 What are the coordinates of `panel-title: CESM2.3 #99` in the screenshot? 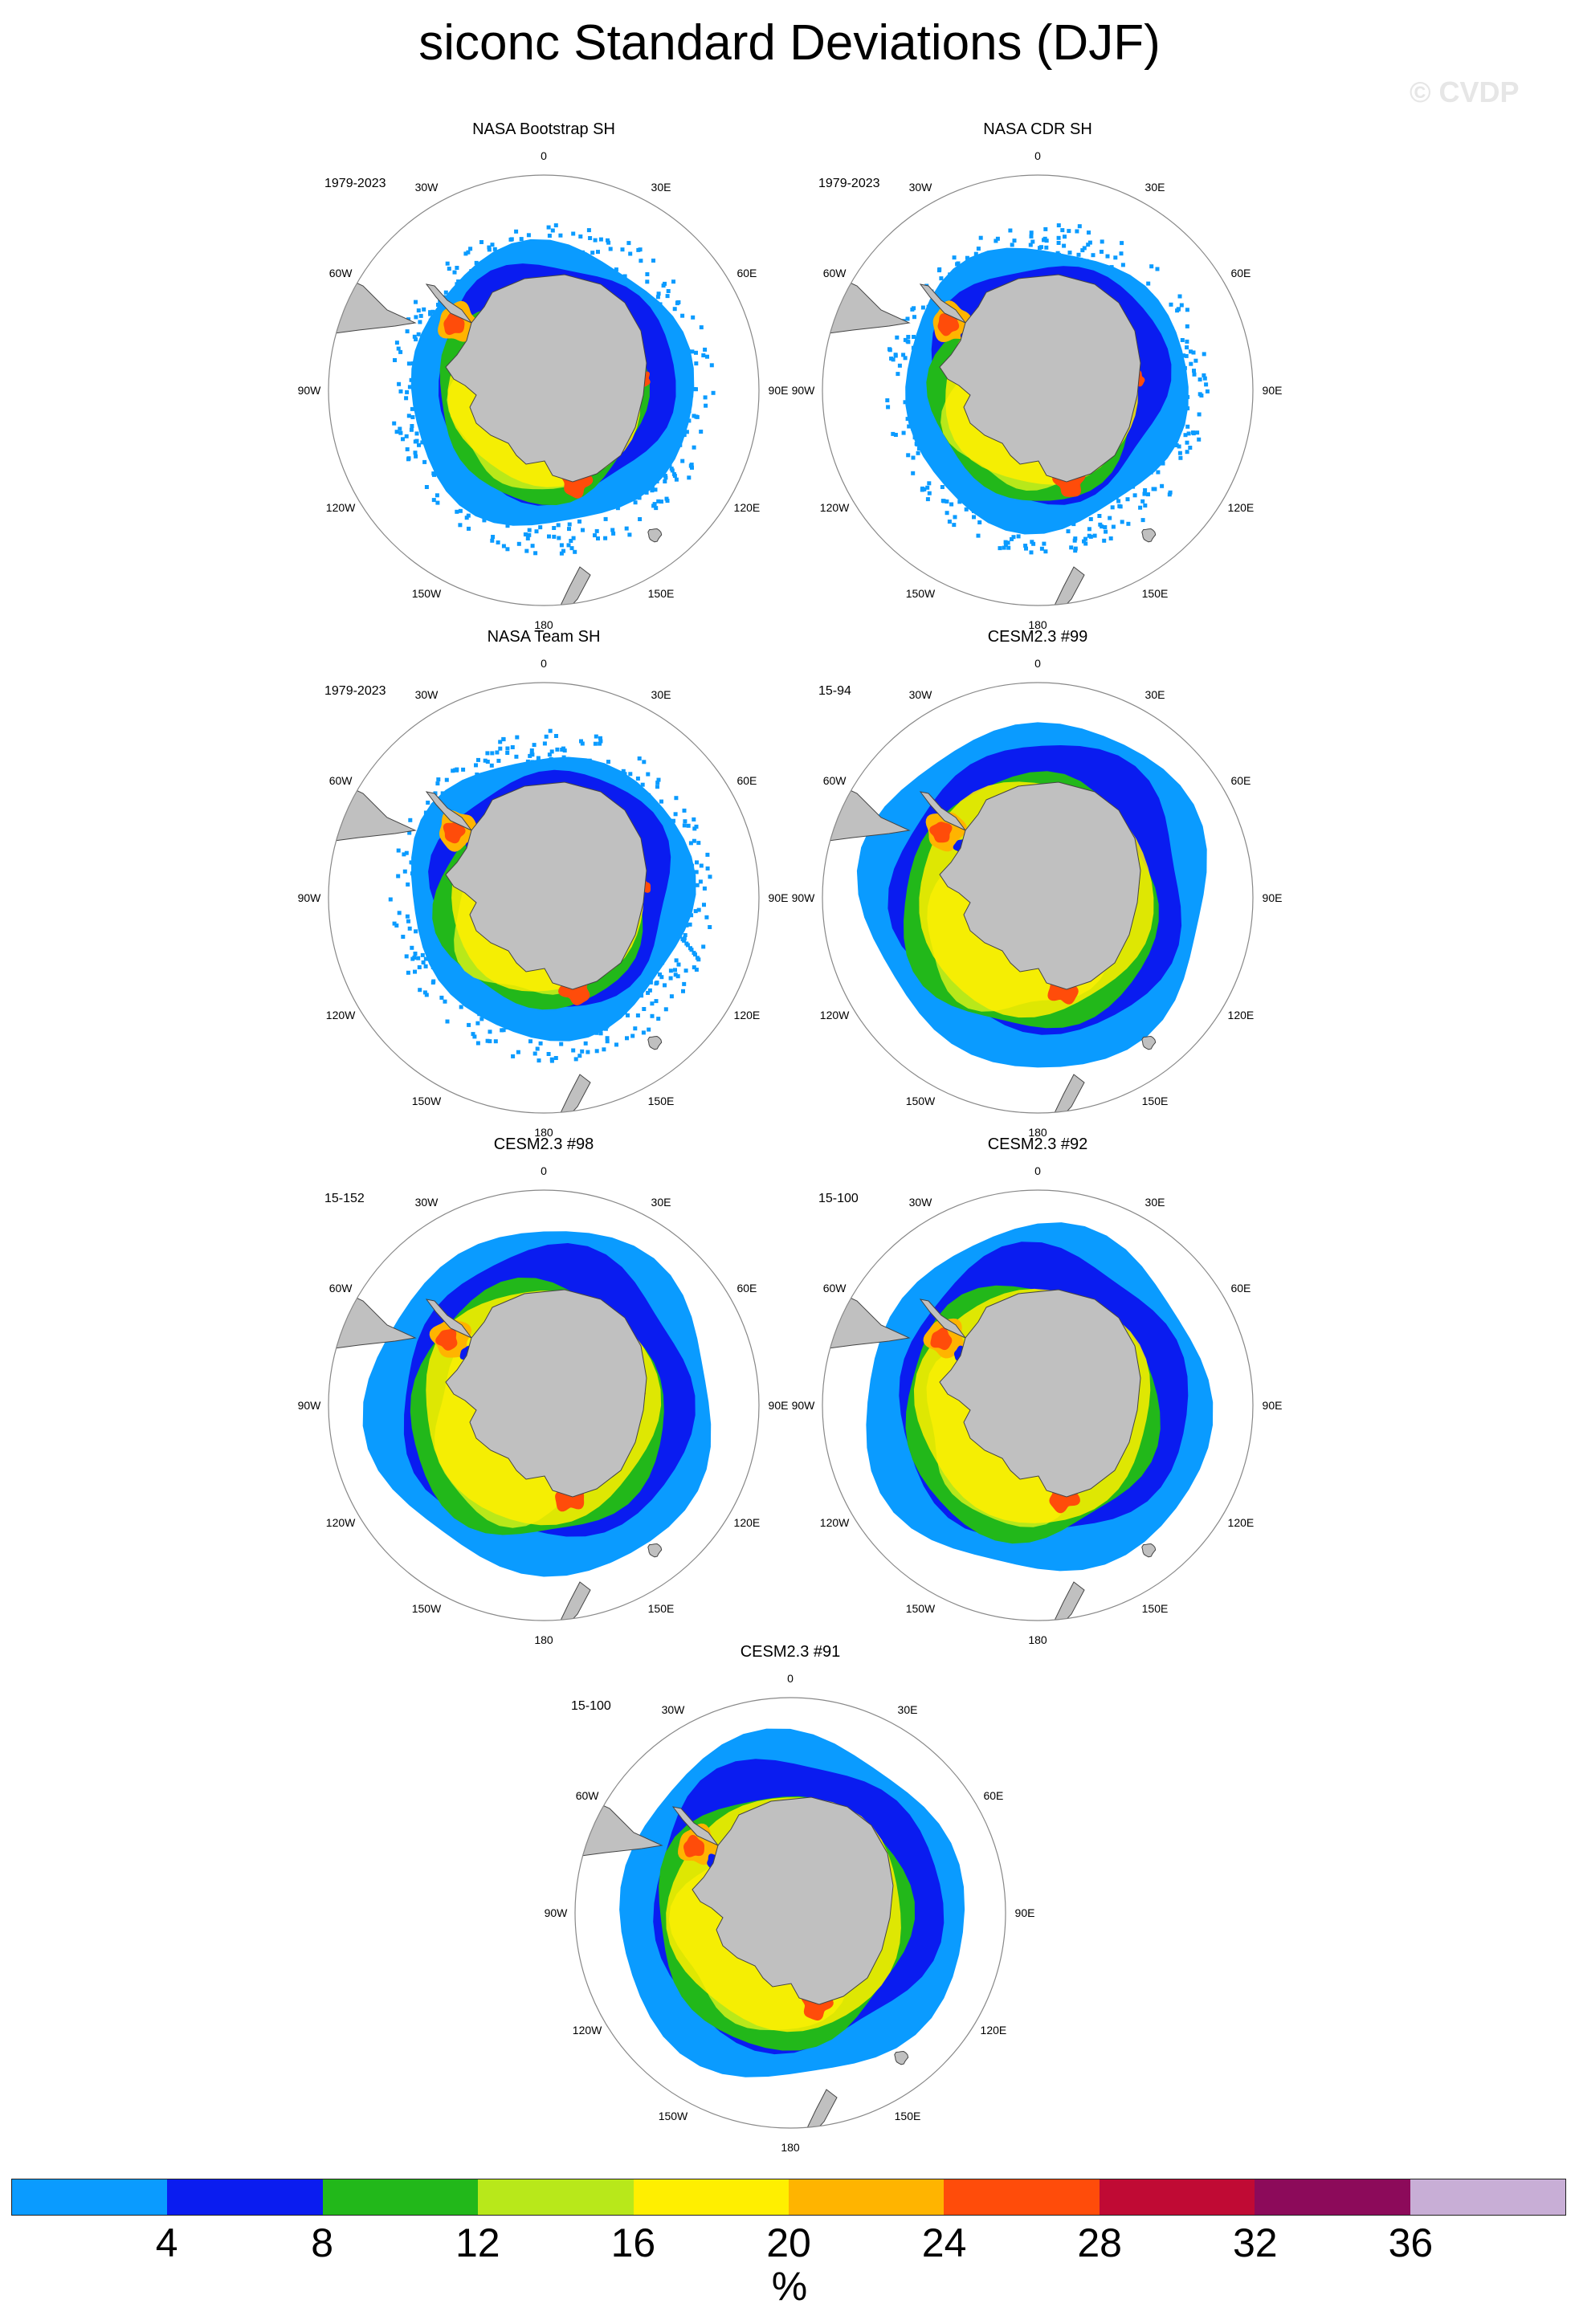 It's located at (1037, 637).